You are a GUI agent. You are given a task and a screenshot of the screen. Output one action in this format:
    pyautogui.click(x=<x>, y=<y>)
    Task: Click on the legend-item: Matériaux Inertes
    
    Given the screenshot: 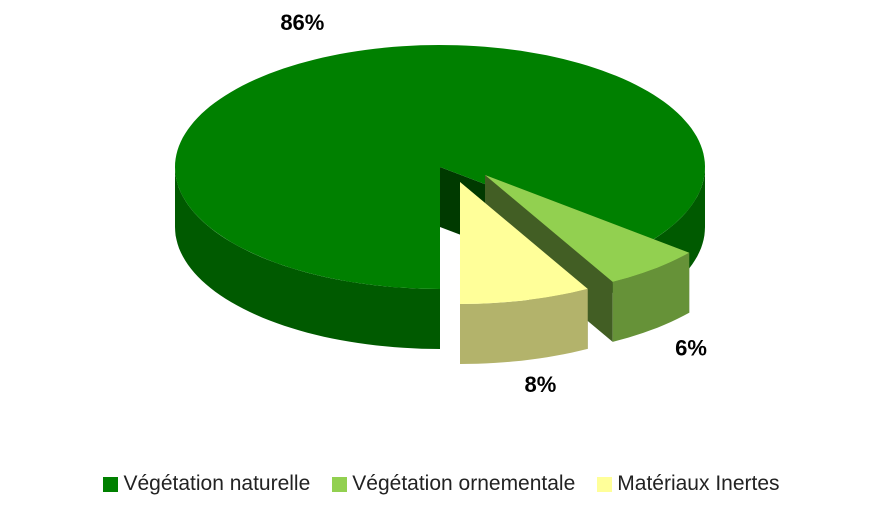 What is the action you would take?
    pyautogui.click(x=688, y=484)
    